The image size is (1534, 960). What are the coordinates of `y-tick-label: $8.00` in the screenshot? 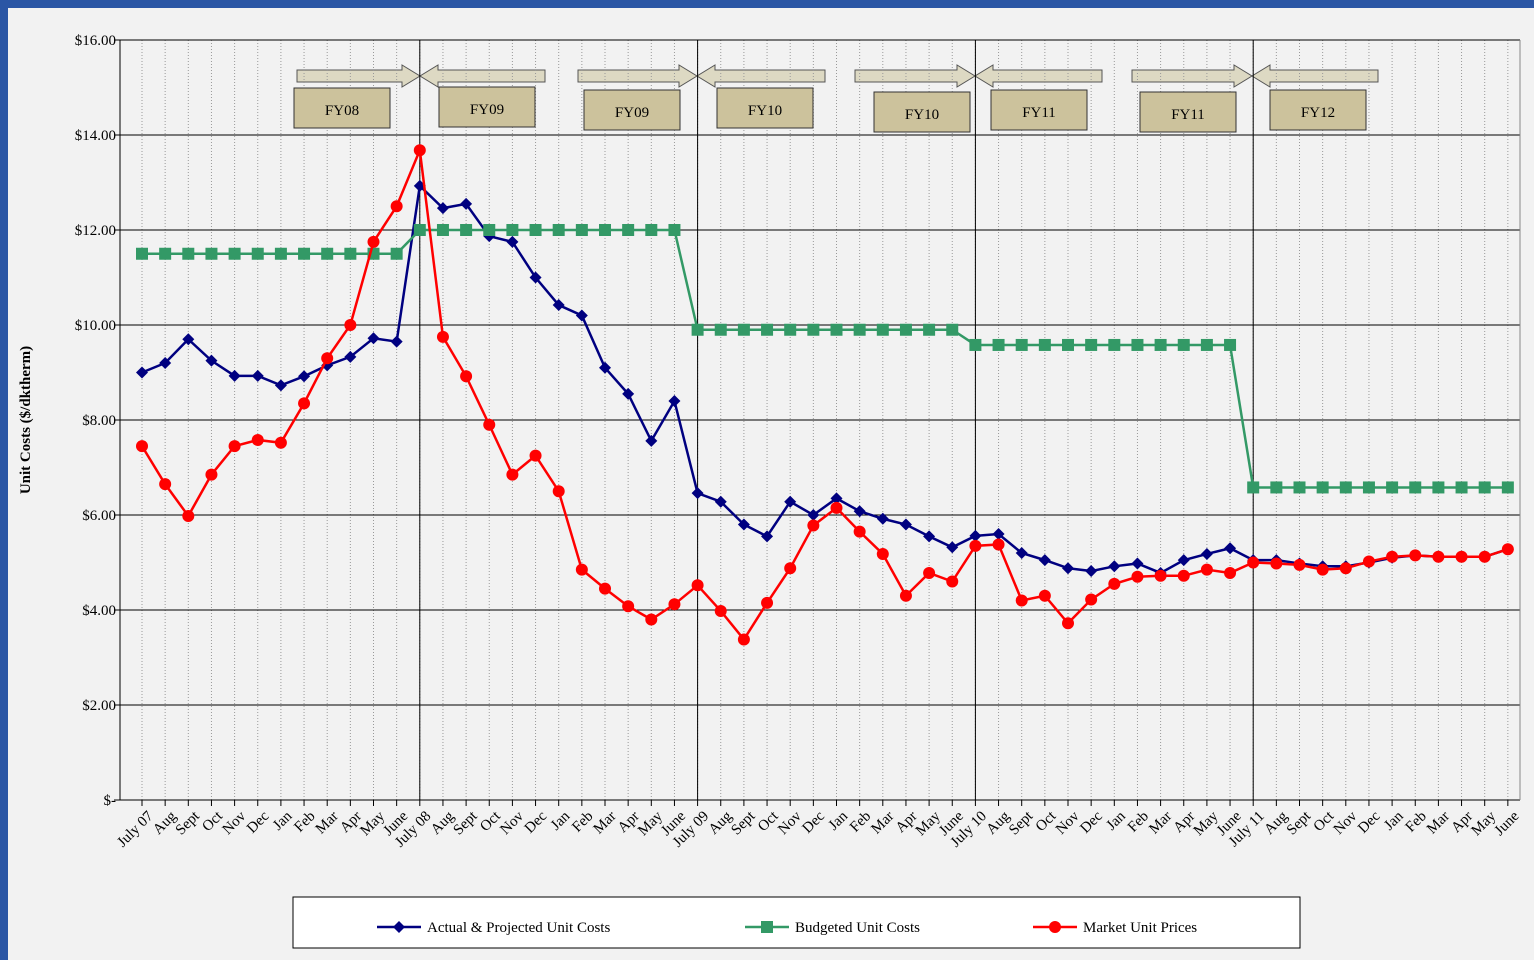 It's located at (99, 421).